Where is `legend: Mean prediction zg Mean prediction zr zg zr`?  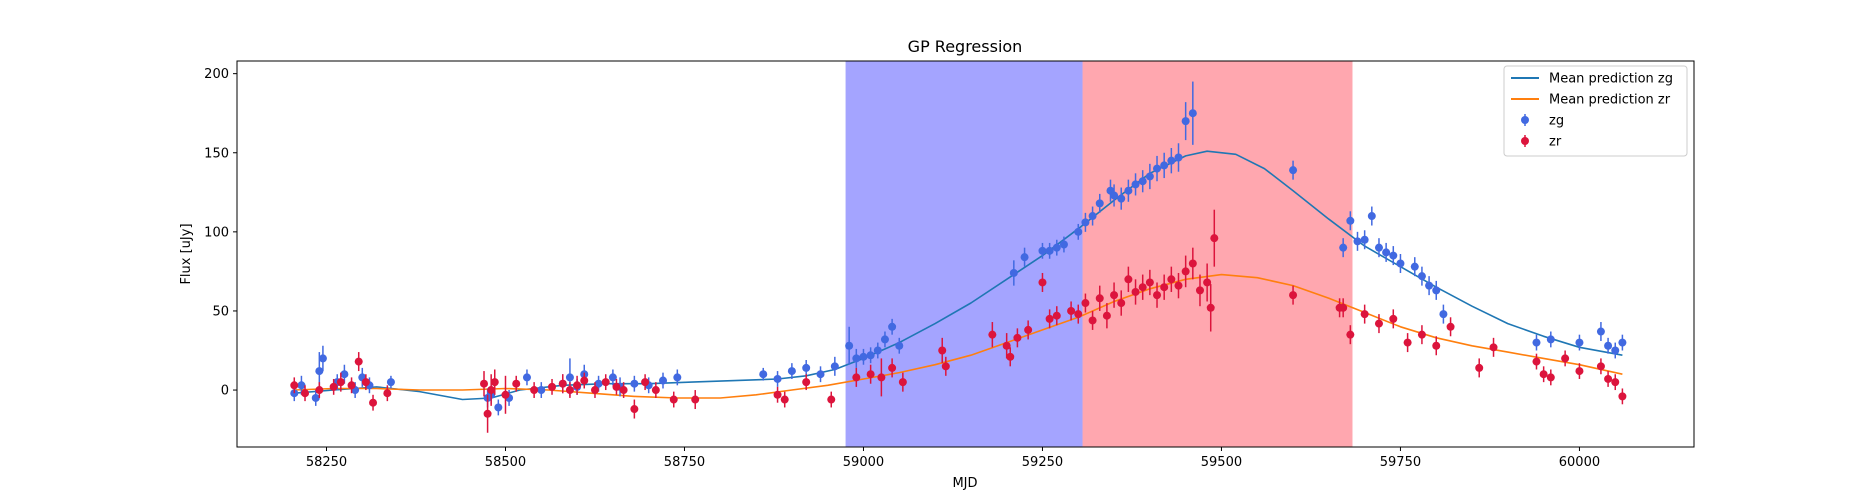
legend: Mean prediction zg Mean prediction zr zg zr is located at coordinates (1595, 111).